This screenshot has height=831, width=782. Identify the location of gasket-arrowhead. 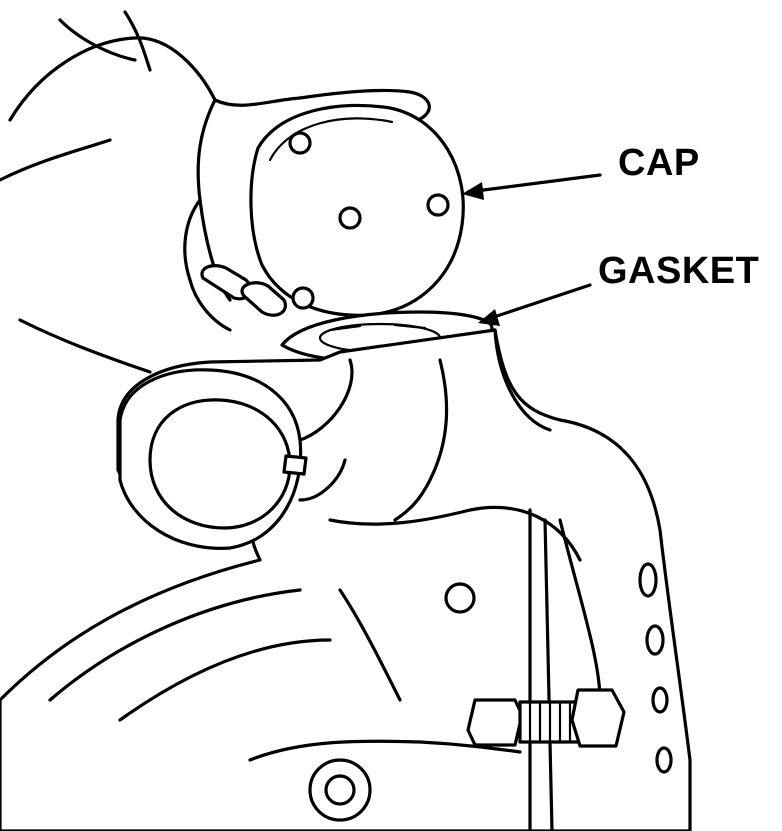
(489, 317).